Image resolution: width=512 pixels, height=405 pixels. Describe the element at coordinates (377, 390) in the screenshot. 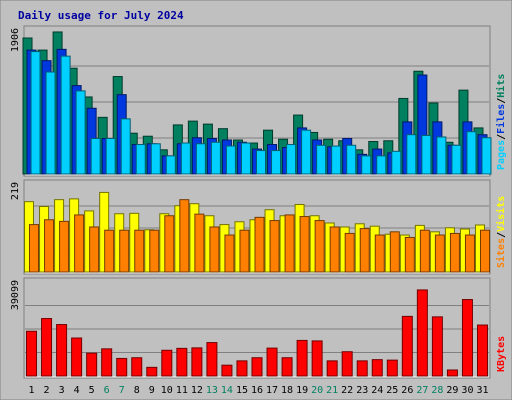

I see `x-tick-label: 24` at that location.